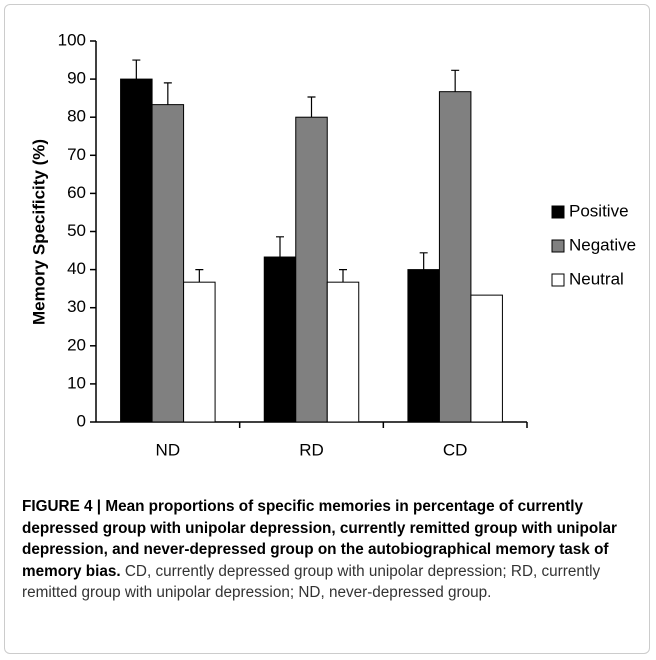 The width and height of the screenshot is (656, 660). What do you see at coordinates (76, 78) in the screenshot?
I see `y-tick-label: 90` at bounding box center [76, 78].